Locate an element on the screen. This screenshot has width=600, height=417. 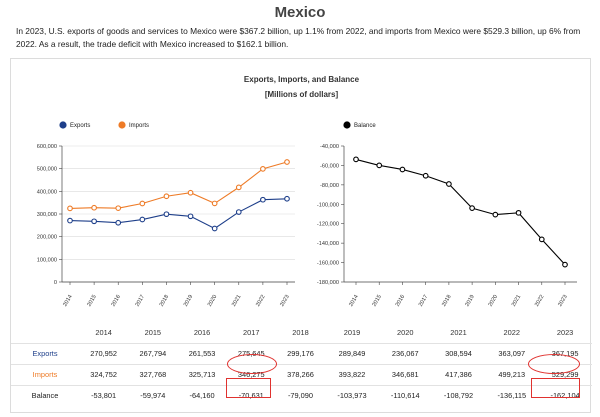
table-cell: -59,974 is located at coordinates (153, 395).